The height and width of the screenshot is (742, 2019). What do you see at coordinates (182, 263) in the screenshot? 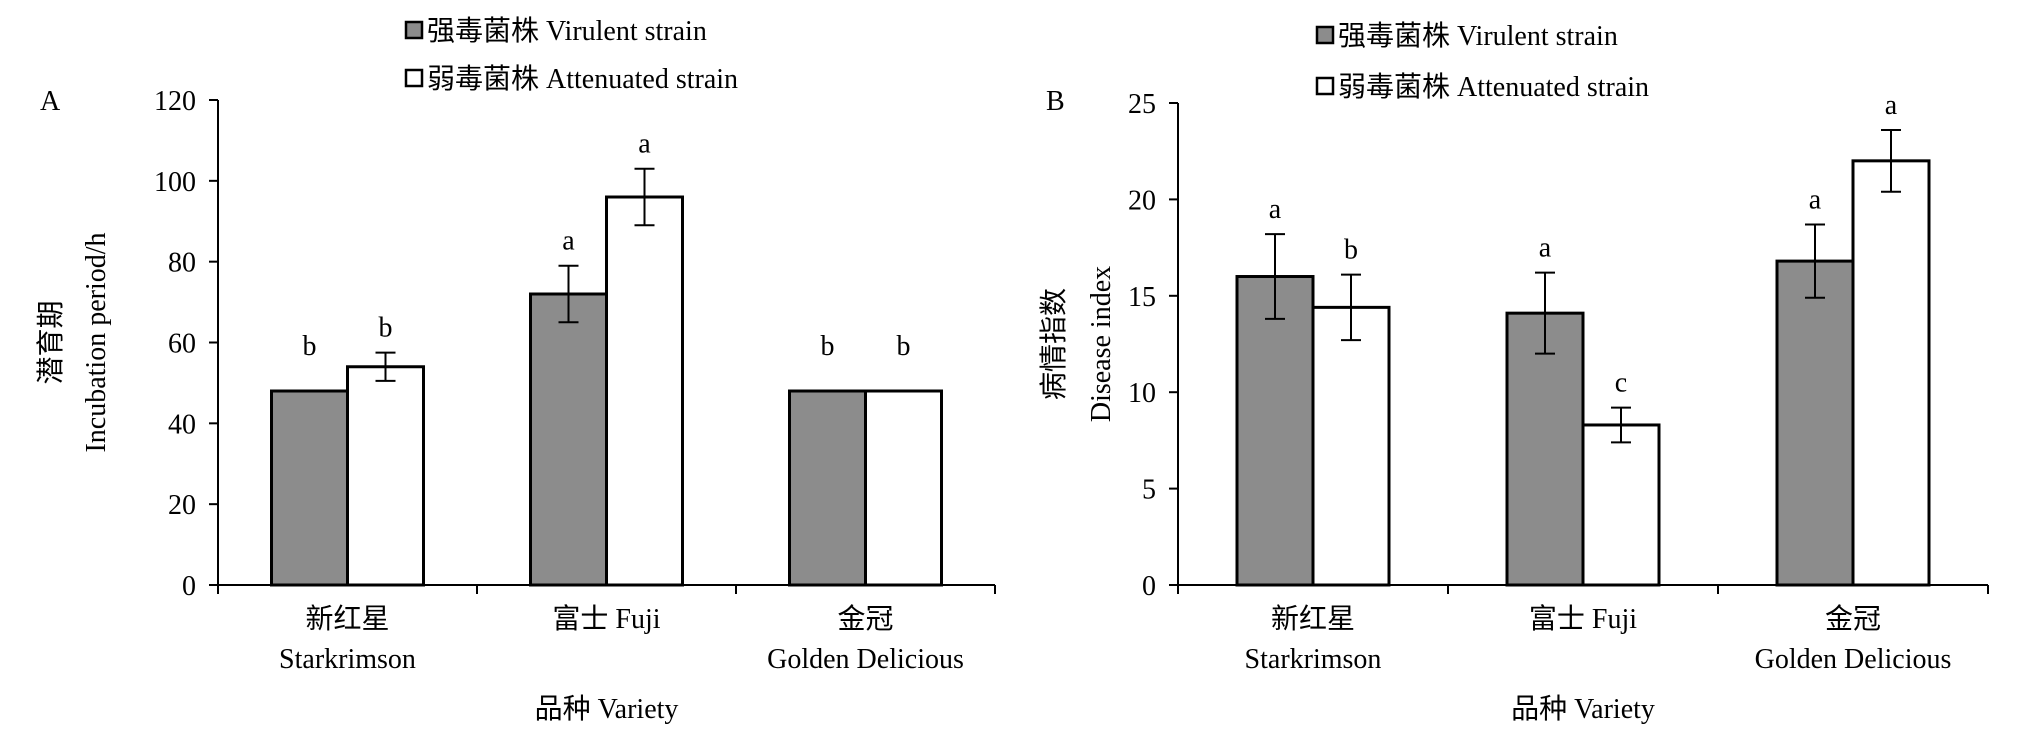
I see `y-tick-label: 80` at bounding box center [182, 263].